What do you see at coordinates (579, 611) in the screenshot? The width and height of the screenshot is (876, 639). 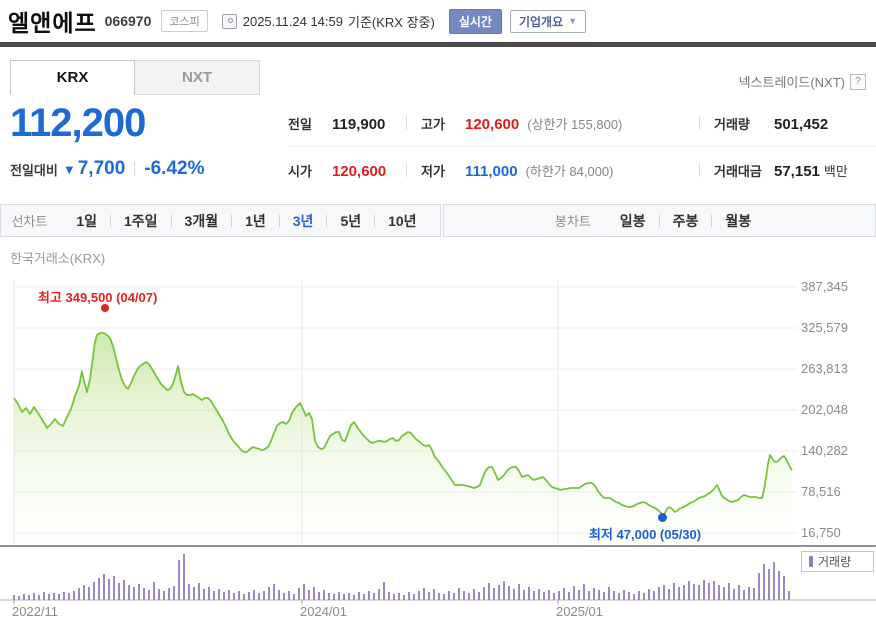 I see `x-axis-label: 2025/01` at bounding box center [579, 611].